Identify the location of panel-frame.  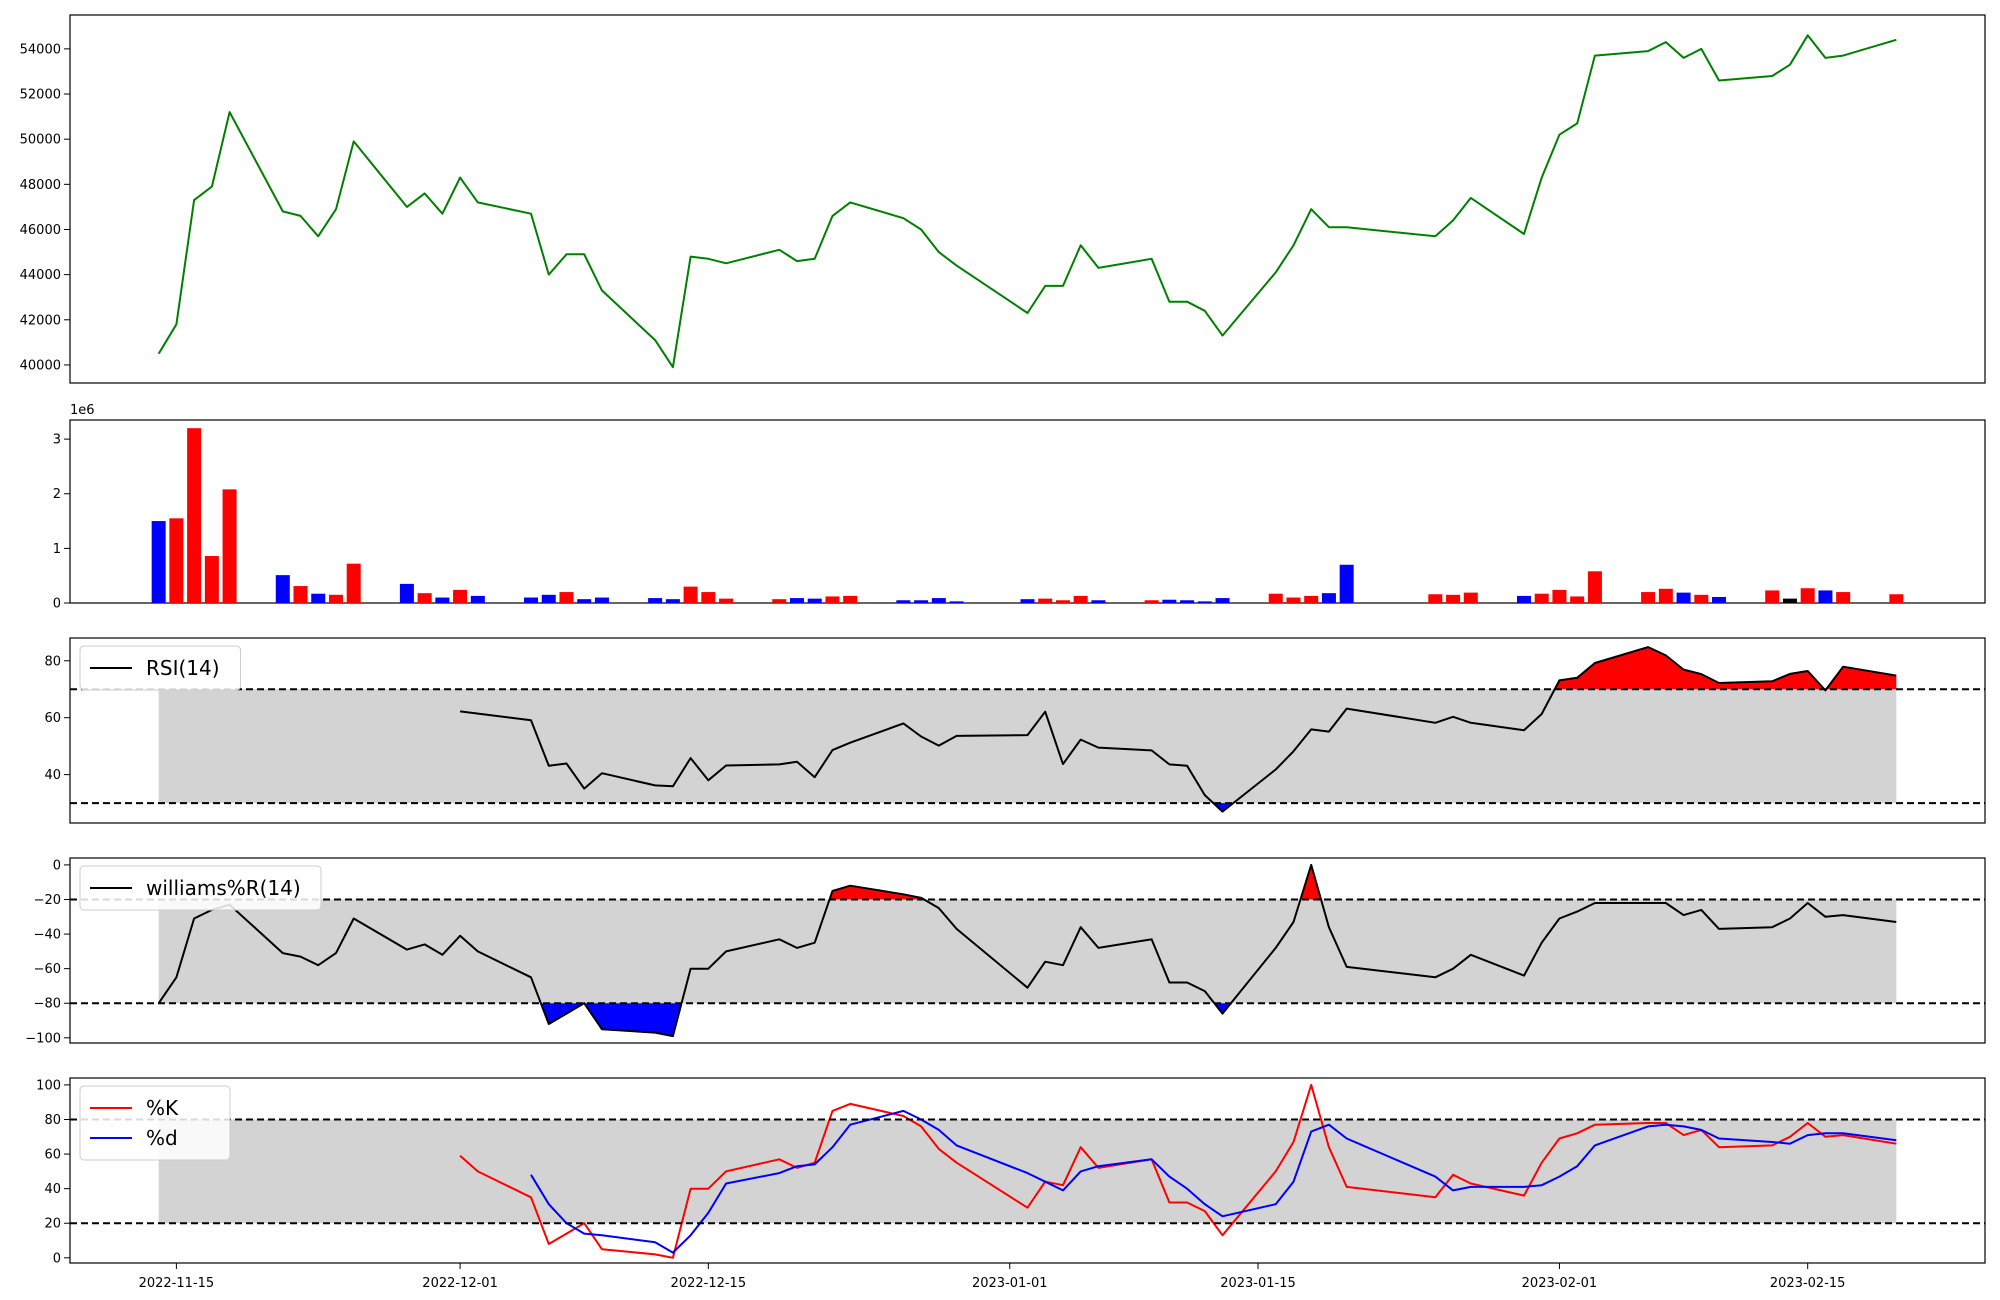
(1027, 1170).